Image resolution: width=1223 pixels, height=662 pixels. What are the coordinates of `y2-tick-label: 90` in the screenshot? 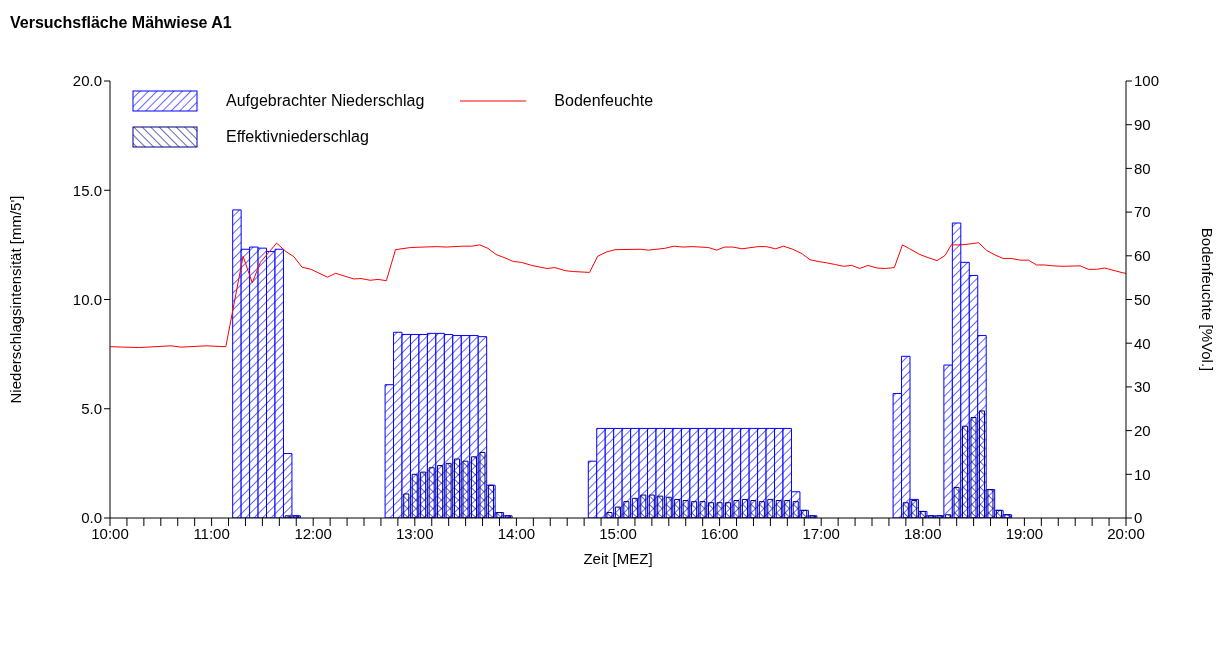 It's located at (1142, 125).